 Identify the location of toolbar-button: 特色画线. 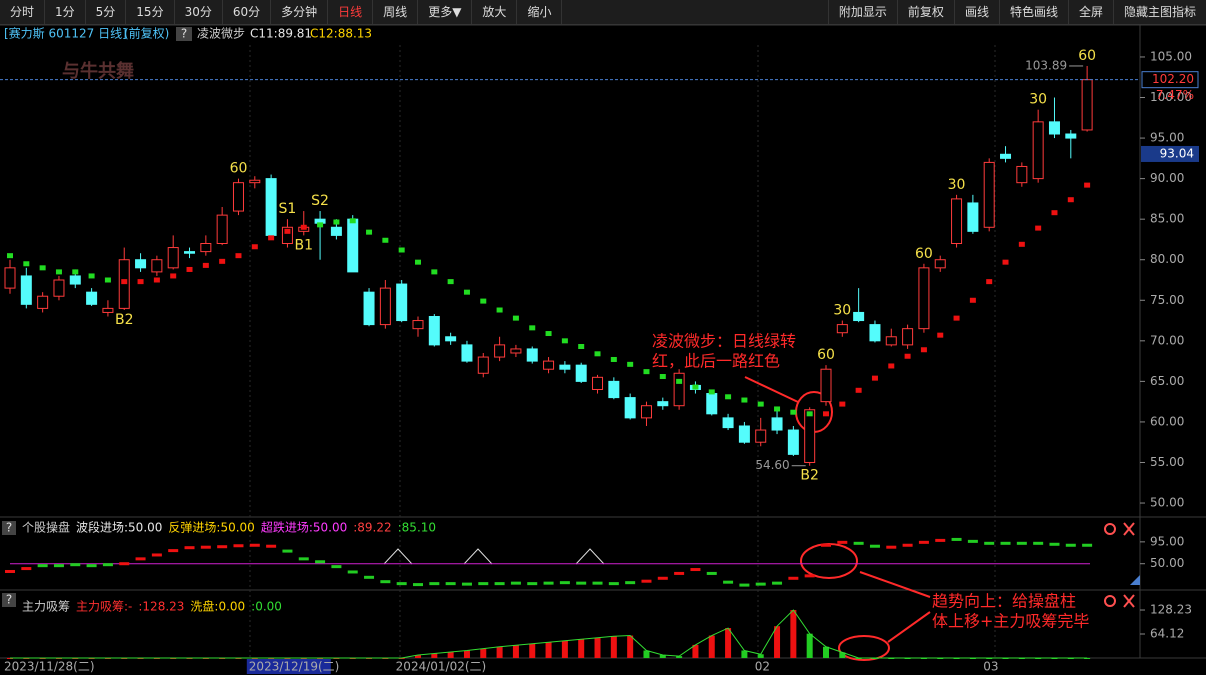
(1033, 12).